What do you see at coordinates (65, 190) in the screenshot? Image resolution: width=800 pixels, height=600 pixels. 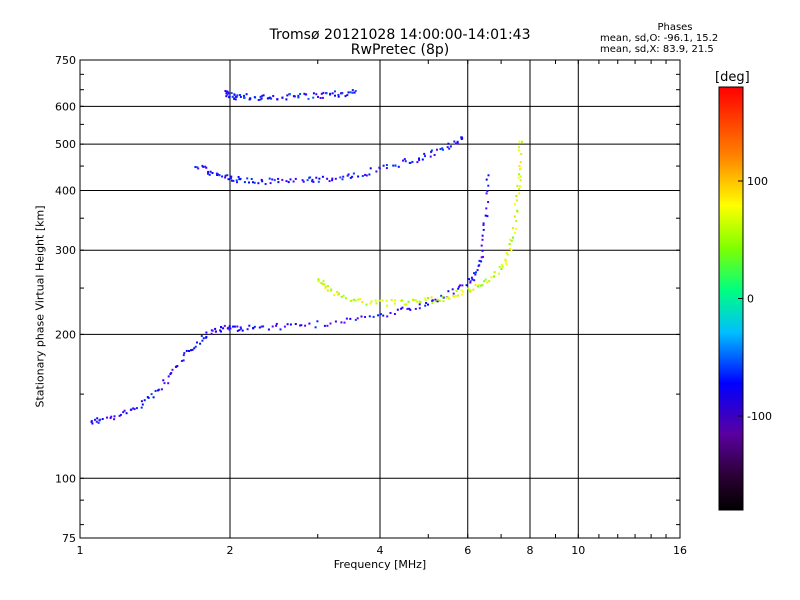 I see `y-tick-label: 400` at bounding box center [65, 190].